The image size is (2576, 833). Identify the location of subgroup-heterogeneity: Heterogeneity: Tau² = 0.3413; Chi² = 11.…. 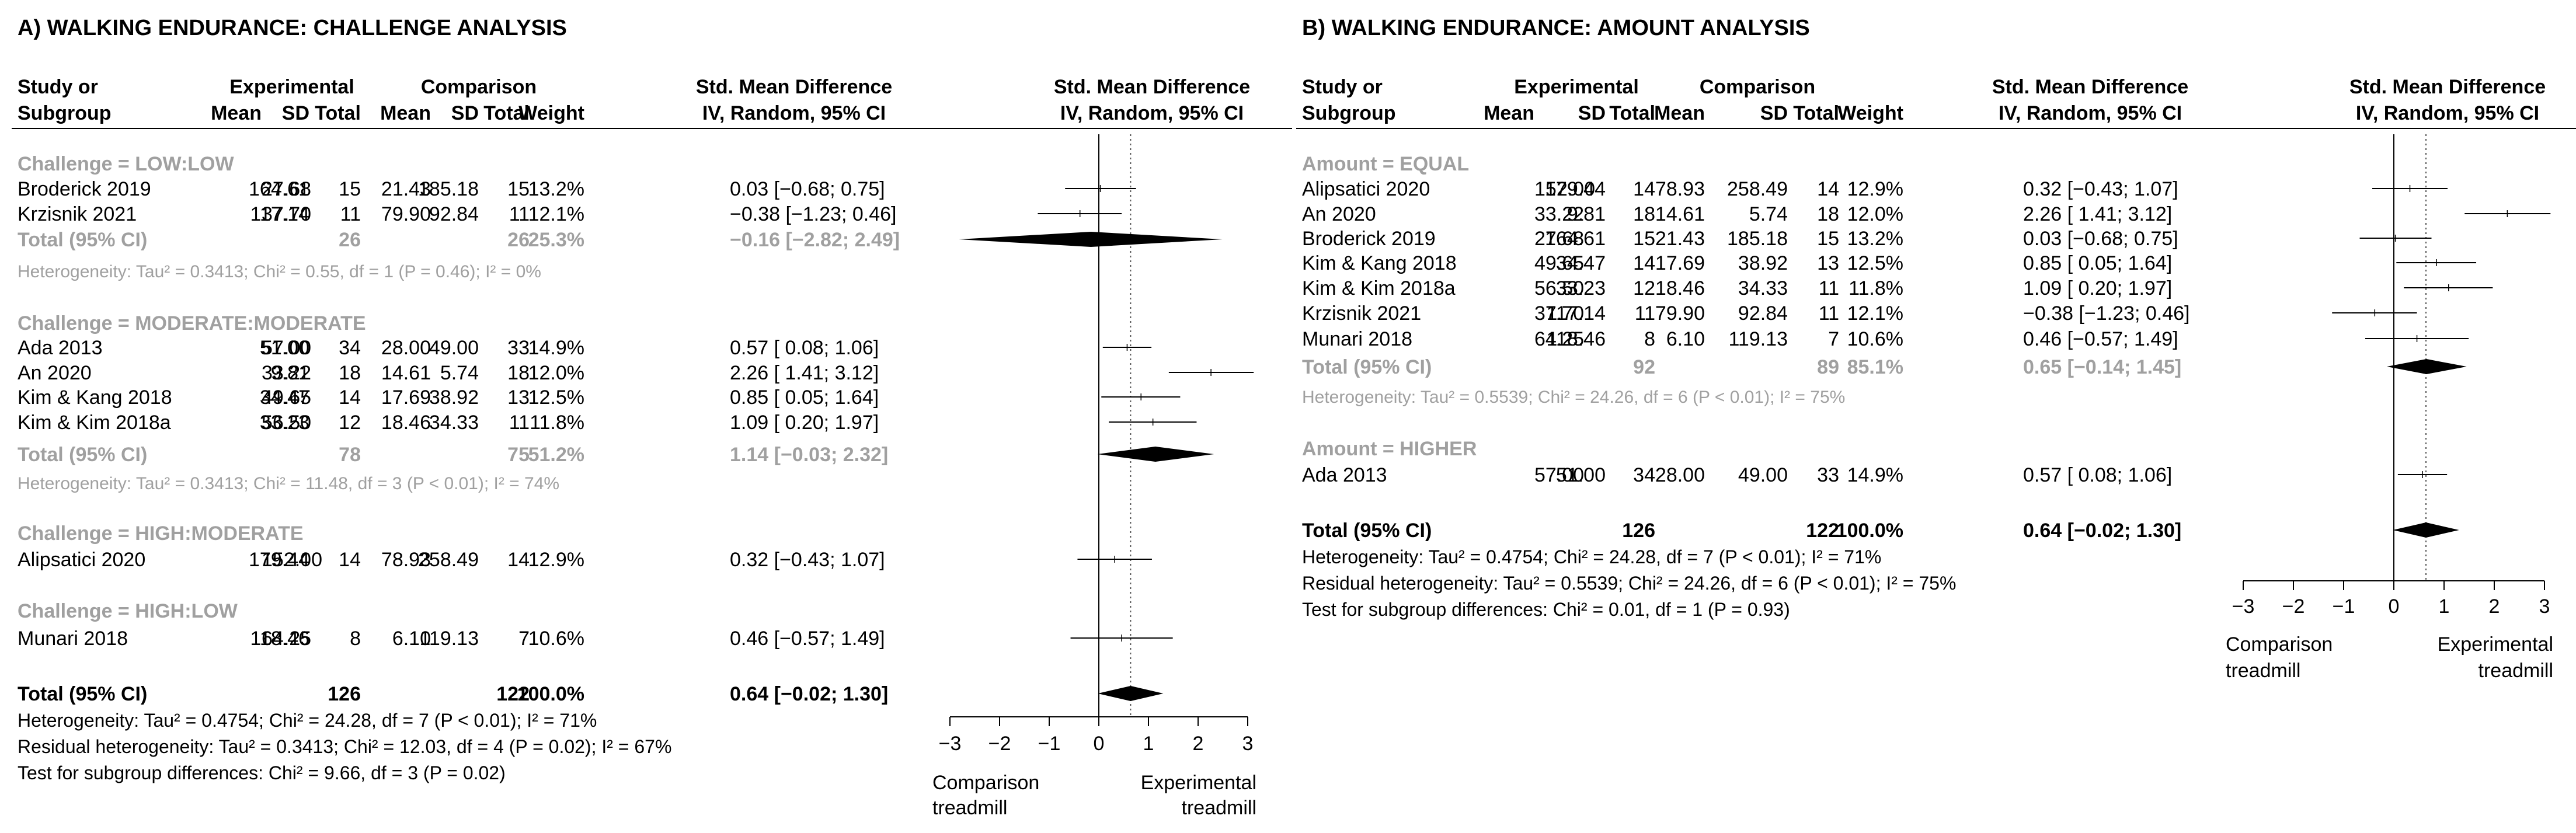
(288, 484).